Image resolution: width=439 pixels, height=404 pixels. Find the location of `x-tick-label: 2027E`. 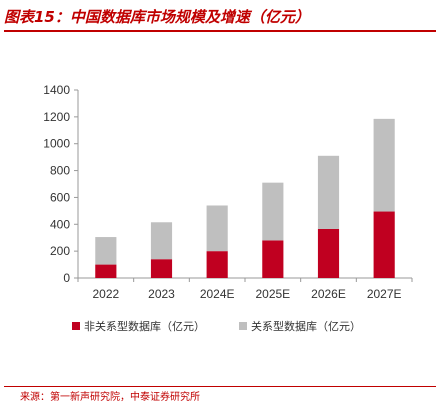

x-tick-label: 2027E is located at coordinates (384, 294).